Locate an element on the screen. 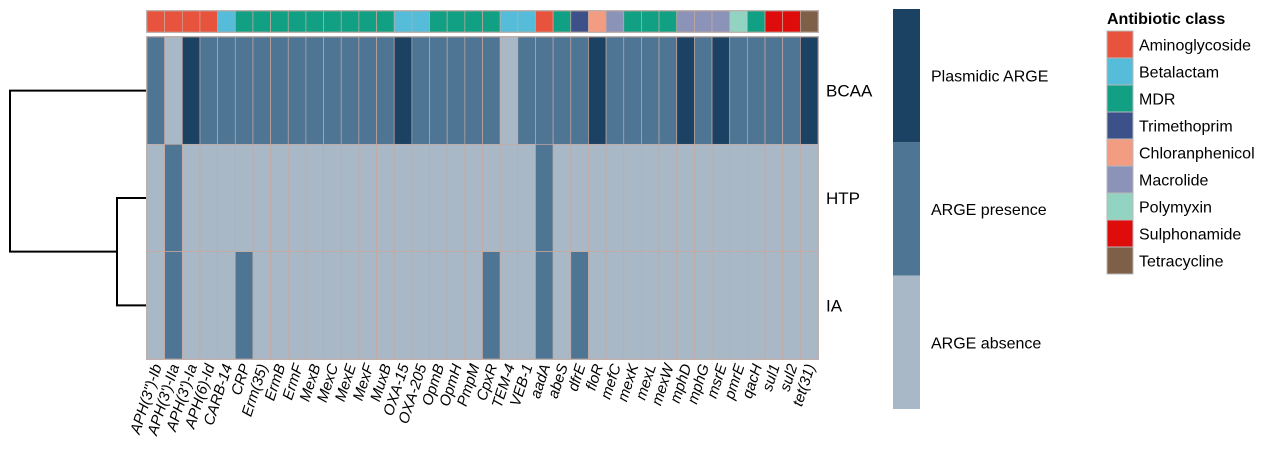 The image size is (1286, 467). value-scale-swatch-arge-presence is located at coordinates (906, 209).